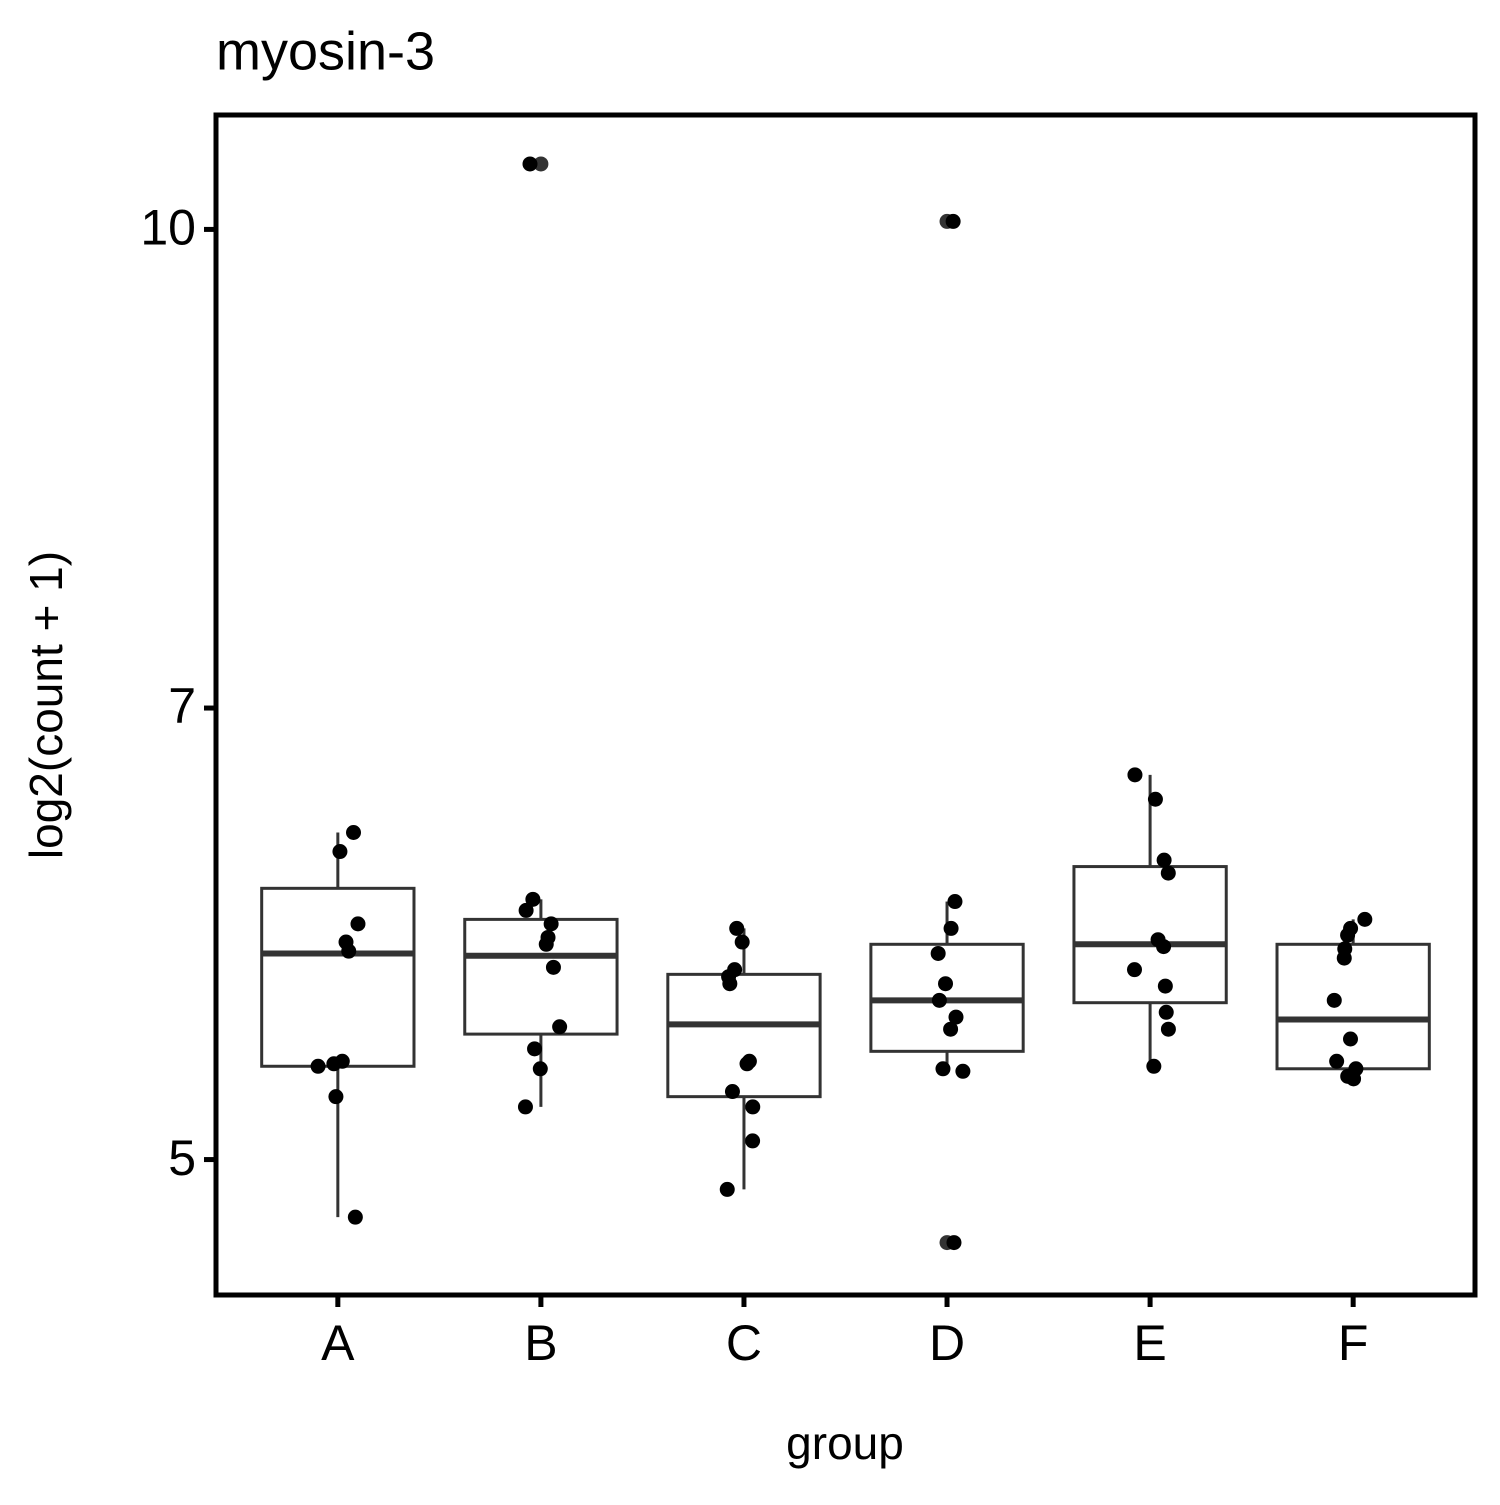 The width and height of the screenshot is (1500, 1505). I want to click on outlier, so click(541, 164).